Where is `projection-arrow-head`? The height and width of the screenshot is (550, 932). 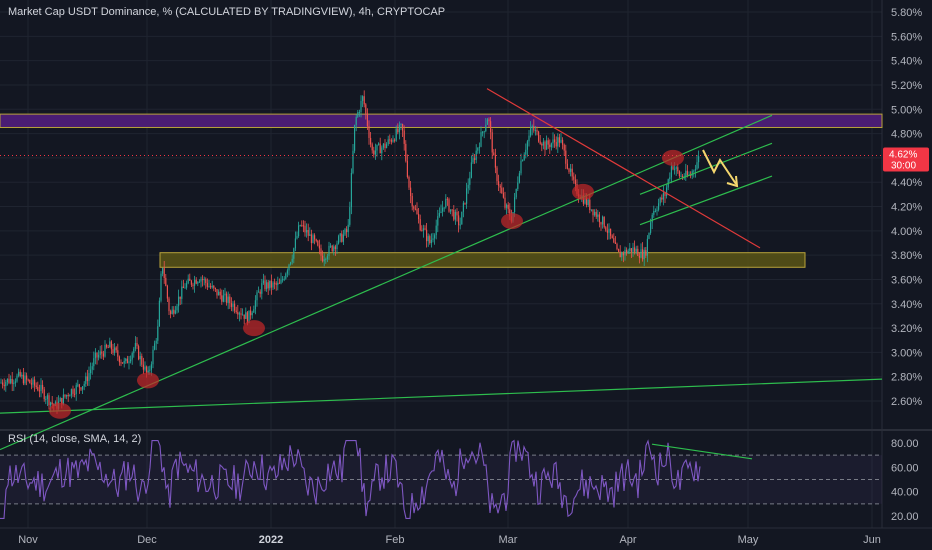 projection-arrow-head is located at coordinates (732, 181).